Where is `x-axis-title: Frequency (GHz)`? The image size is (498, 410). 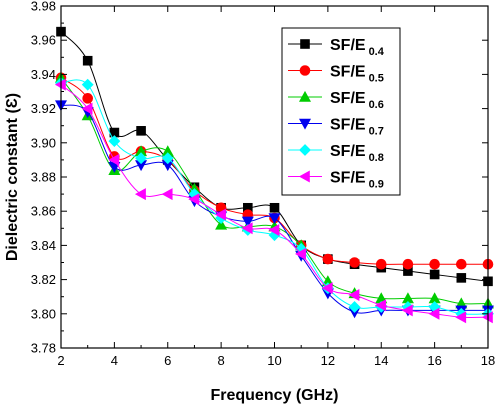 x-axis-title: Frequency (GHz) is located at coordinates (274, 395).